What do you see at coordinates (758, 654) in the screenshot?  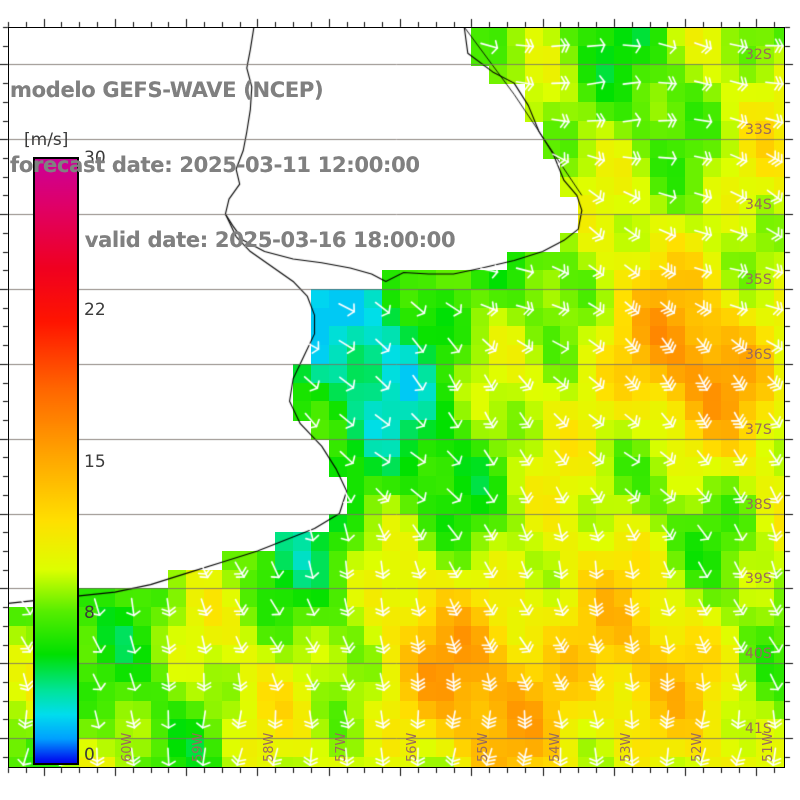 I see `lat-label-40S: 40S` at bounding box center [758, 654].